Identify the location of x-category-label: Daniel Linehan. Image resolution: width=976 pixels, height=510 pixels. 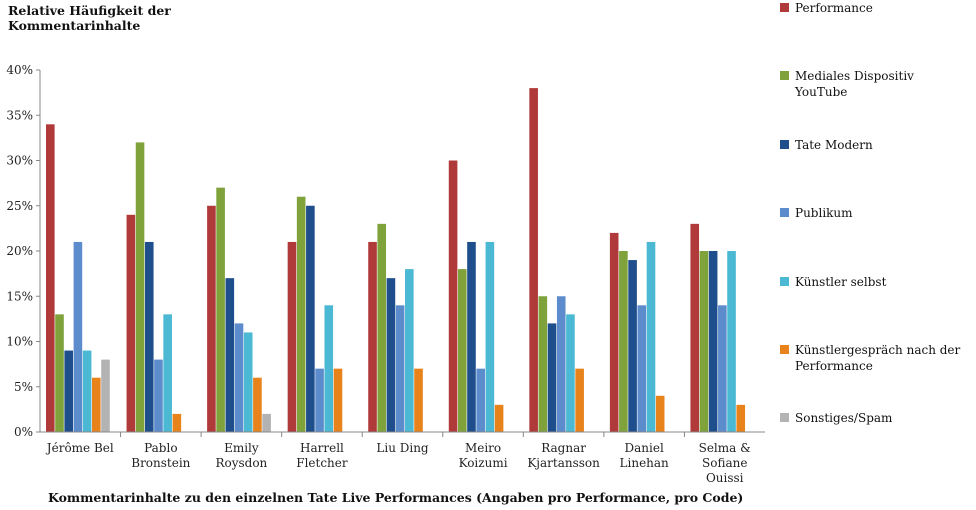
(645, 455).